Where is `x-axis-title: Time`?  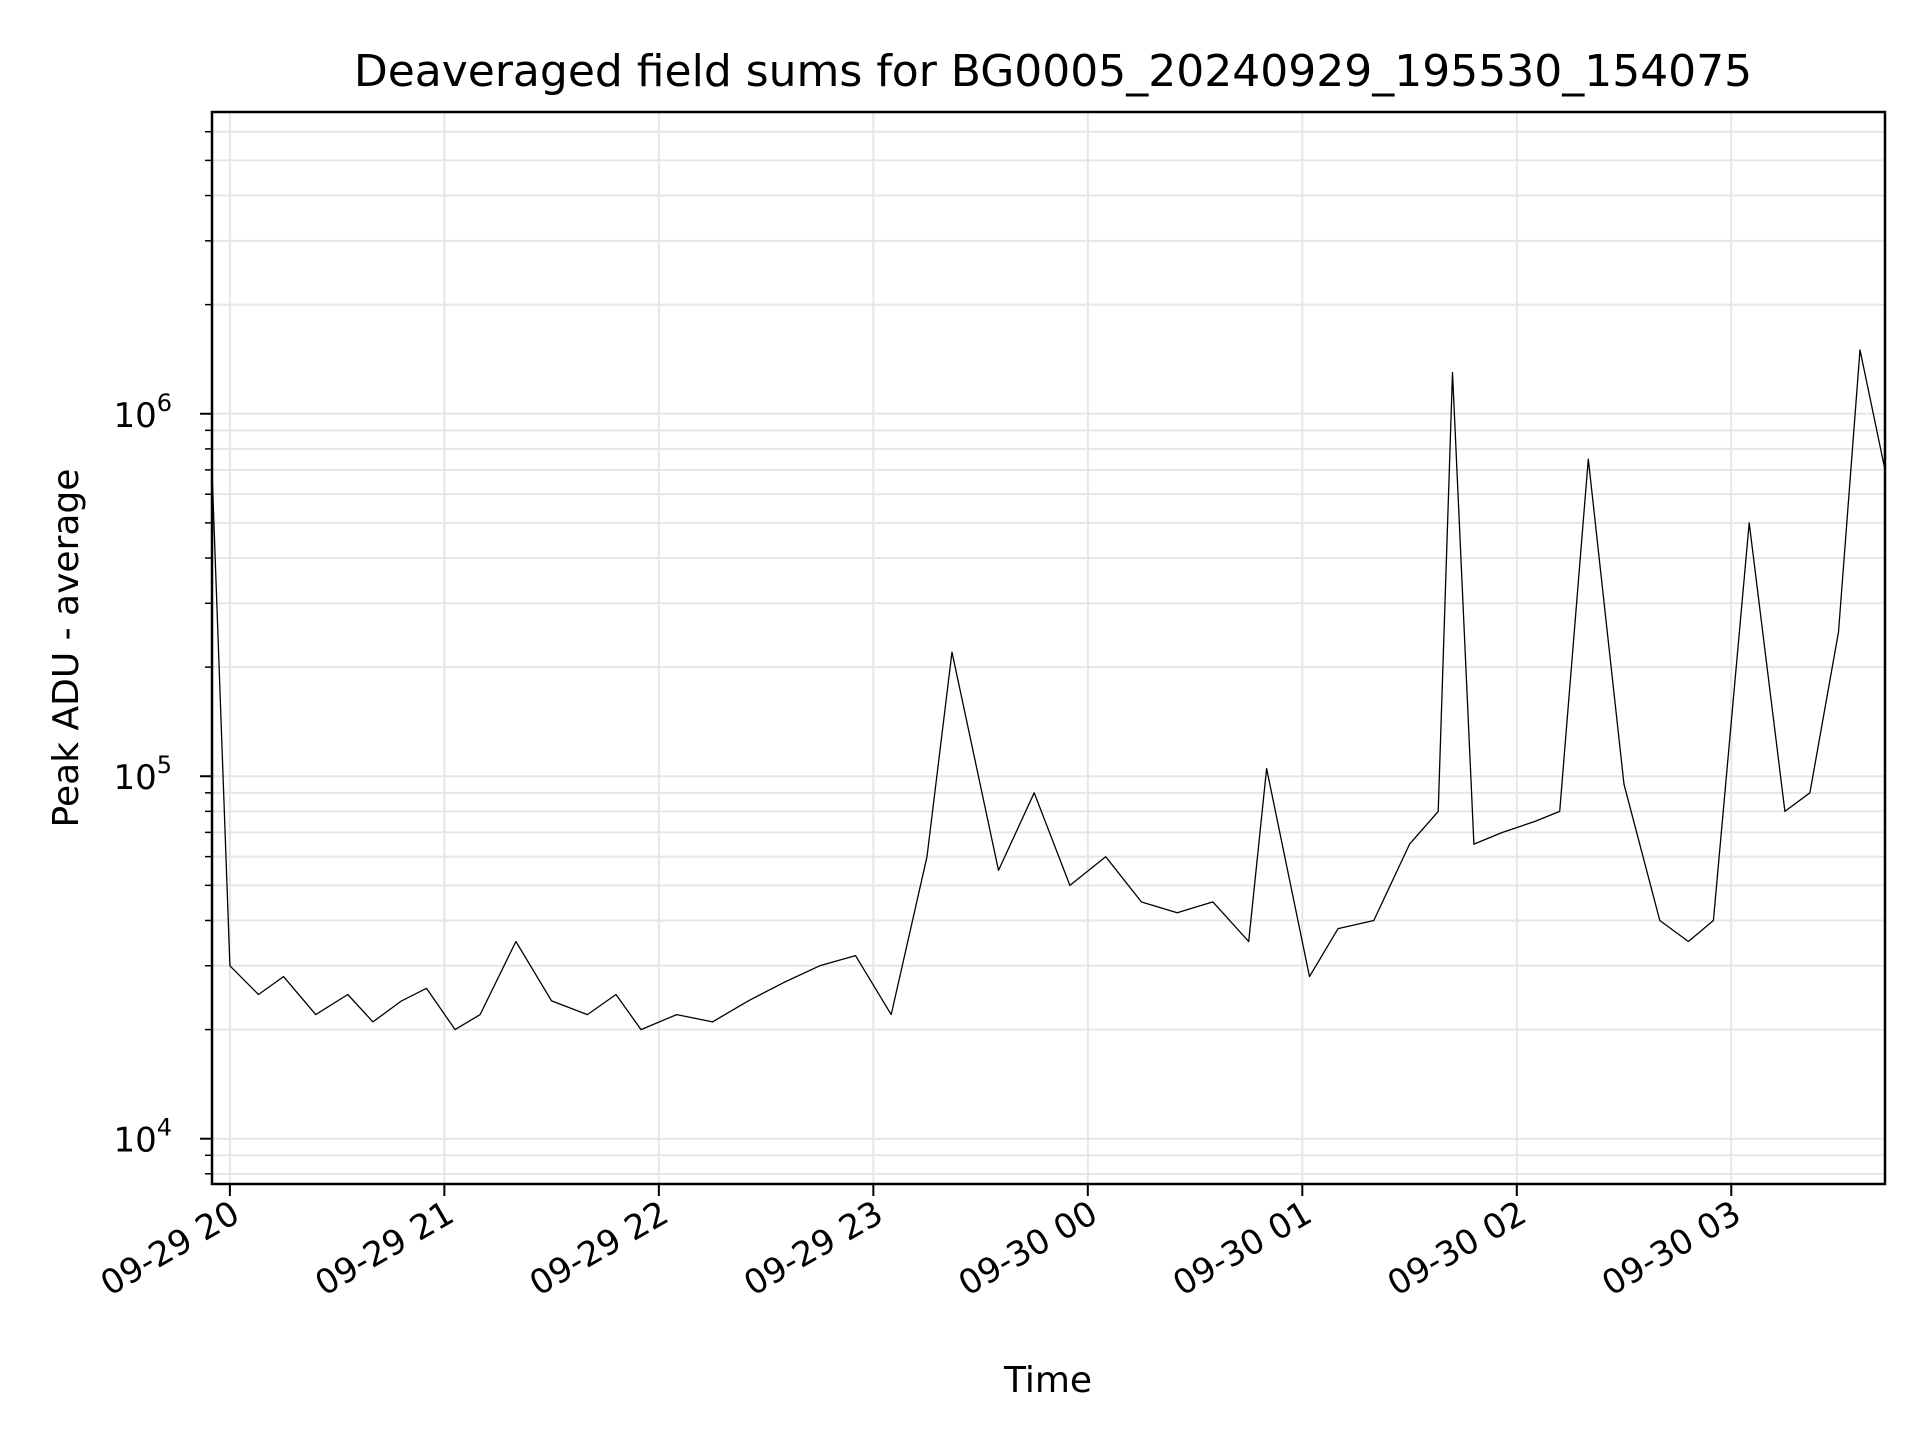 x-axis-title: Time is located at coordinates (1047, 1380).